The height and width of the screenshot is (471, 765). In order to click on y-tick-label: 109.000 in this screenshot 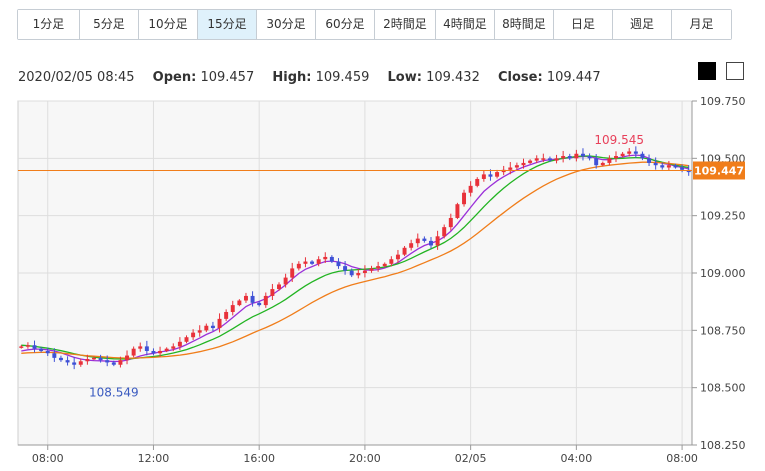, I will do `click(723, 273)`.